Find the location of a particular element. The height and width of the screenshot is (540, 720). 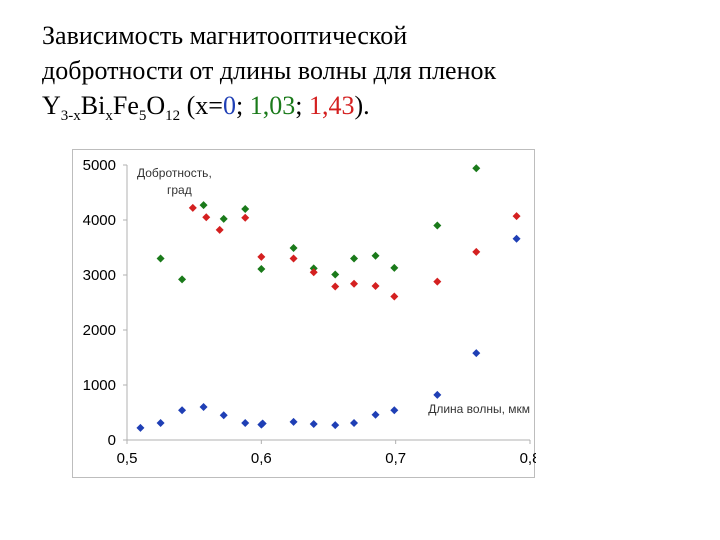

y-tick-label: 2000 is located at coordinates (99, 330).